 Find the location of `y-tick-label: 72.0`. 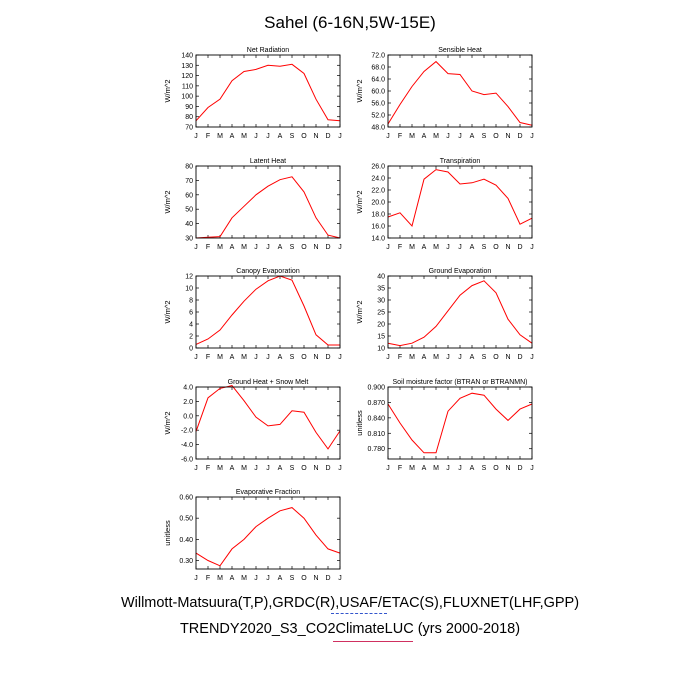

y-tick-label: 72.0 is located at coordinates (378, 56).